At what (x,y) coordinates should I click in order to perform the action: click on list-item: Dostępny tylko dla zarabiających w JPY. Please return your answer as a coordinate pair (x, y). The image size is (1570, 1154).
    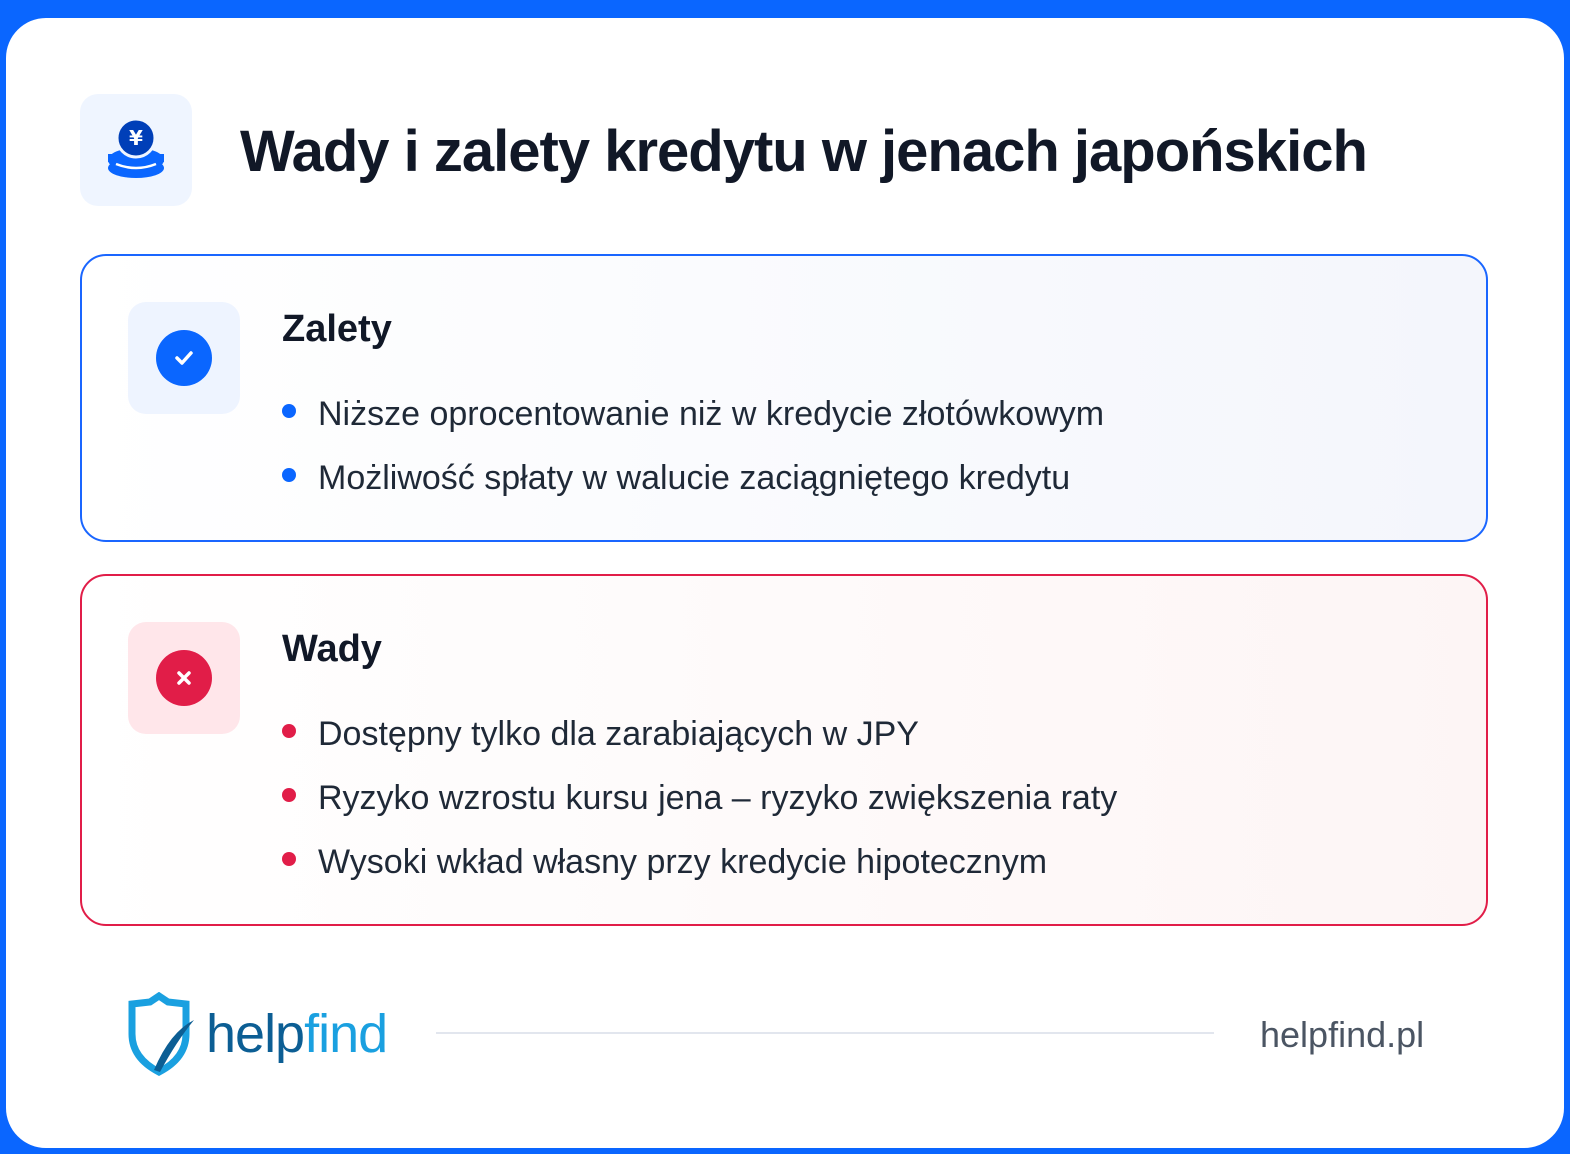
    Looking at the image, I should click on (699, 734).